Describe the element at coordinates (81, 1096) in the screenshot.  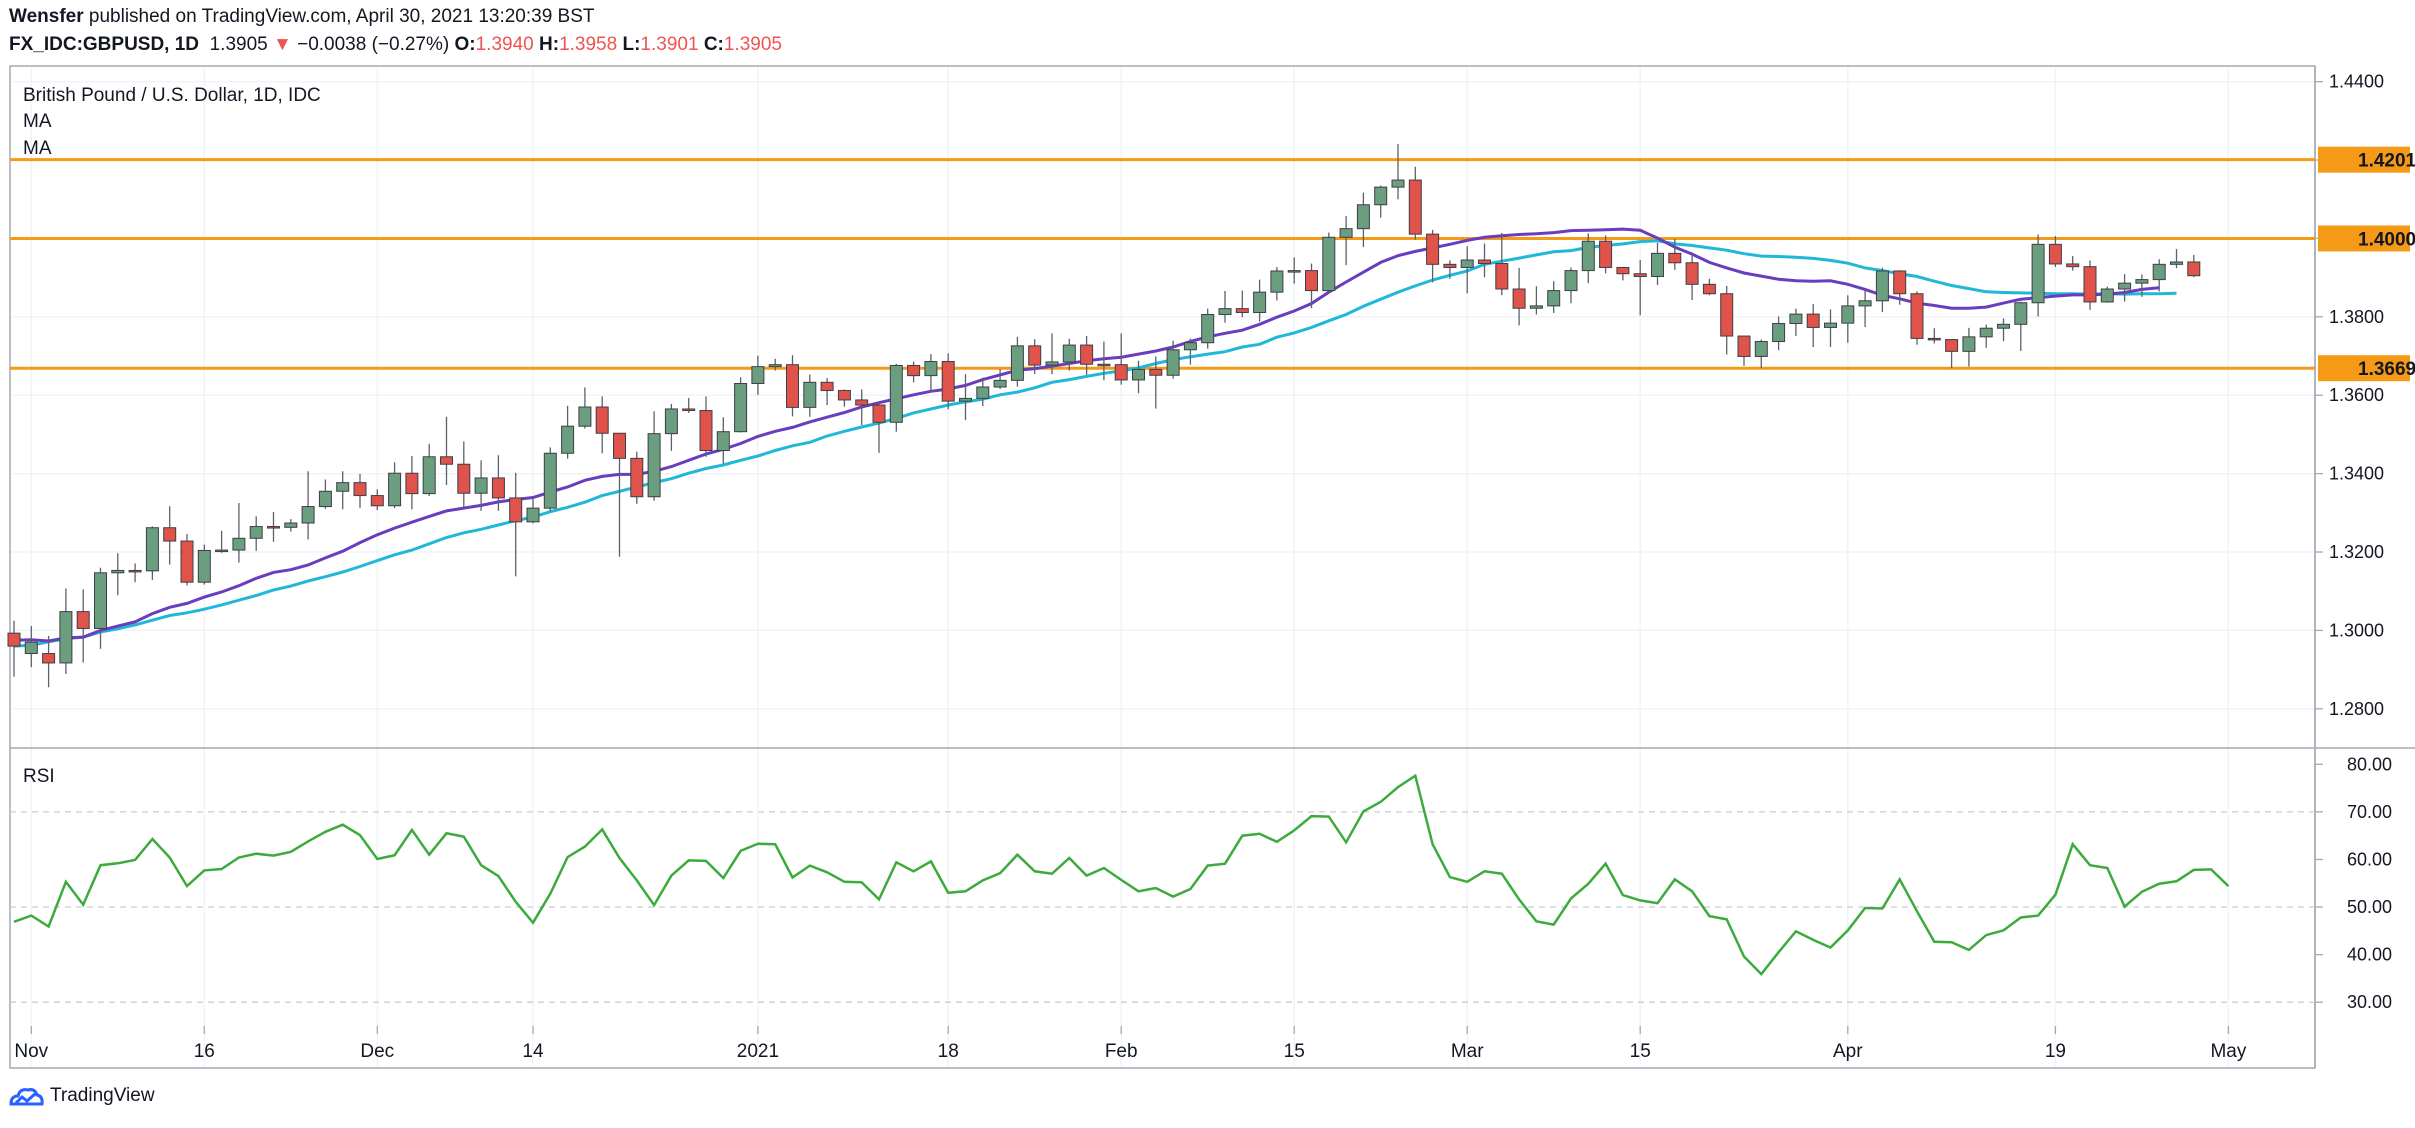
I see `tradingview-footer: TradingView` at that location.